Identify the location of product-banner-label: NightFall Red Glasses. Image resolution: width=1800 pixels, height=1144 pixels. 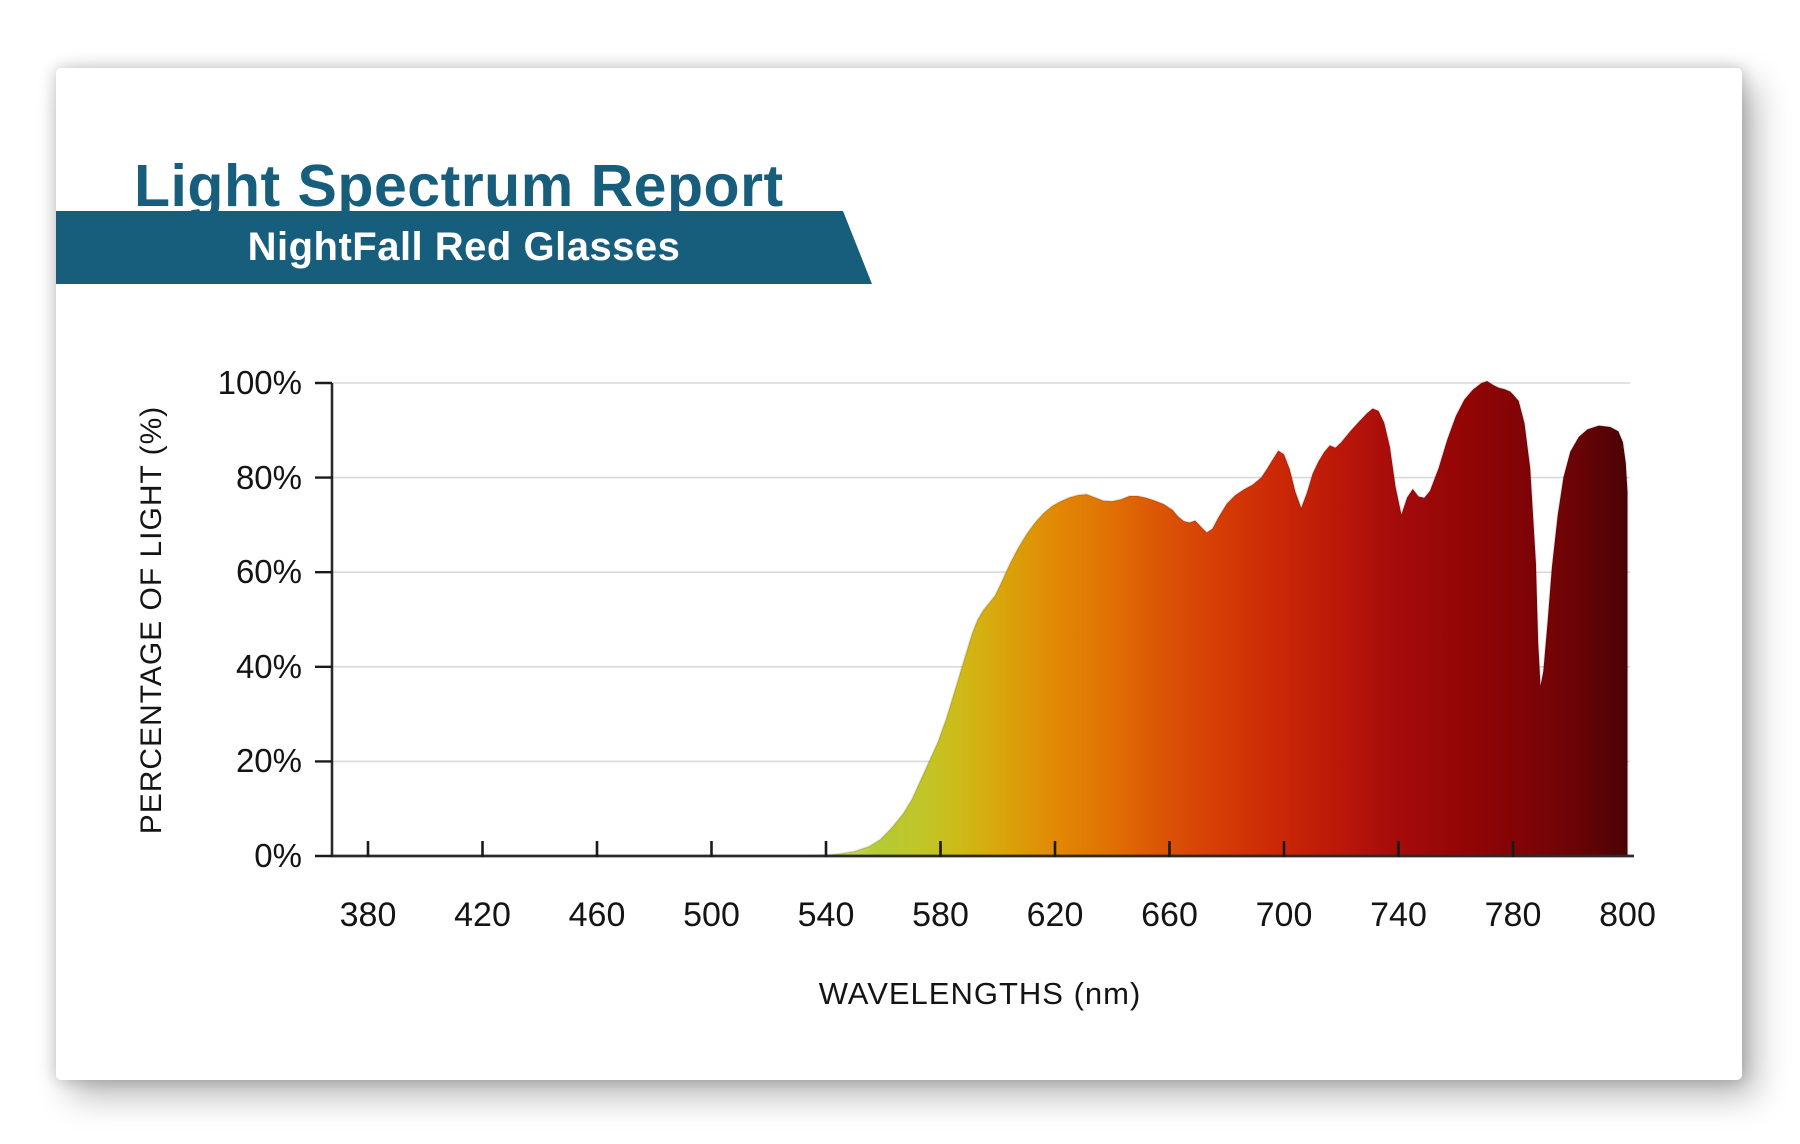
(464, 247).